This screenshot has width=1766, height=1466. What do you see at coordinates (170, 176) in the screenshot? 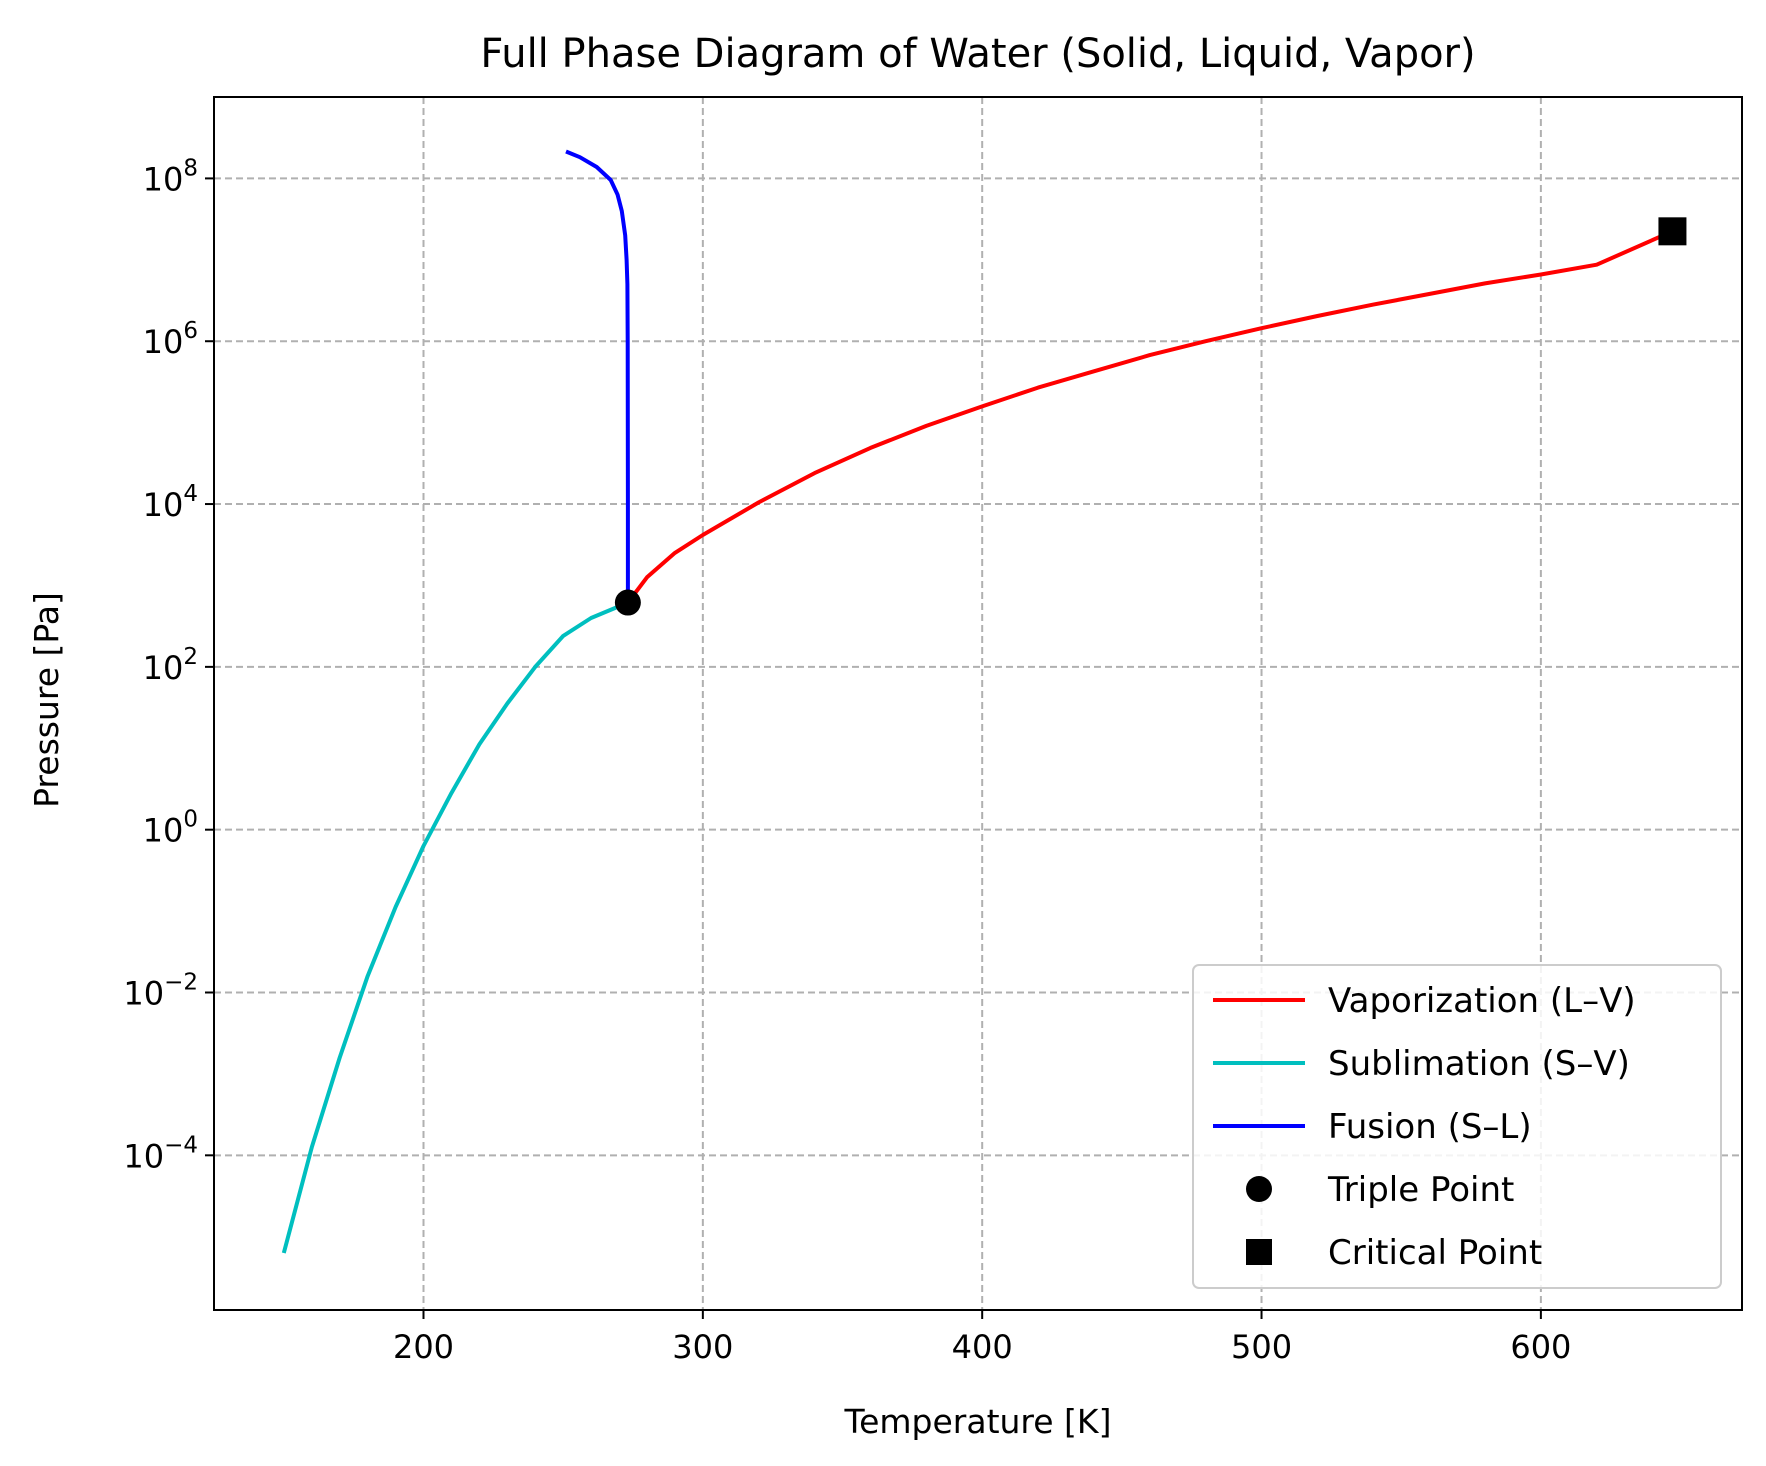
I see `y-tick-label: 10⁸` at bounding box center [170, 176].